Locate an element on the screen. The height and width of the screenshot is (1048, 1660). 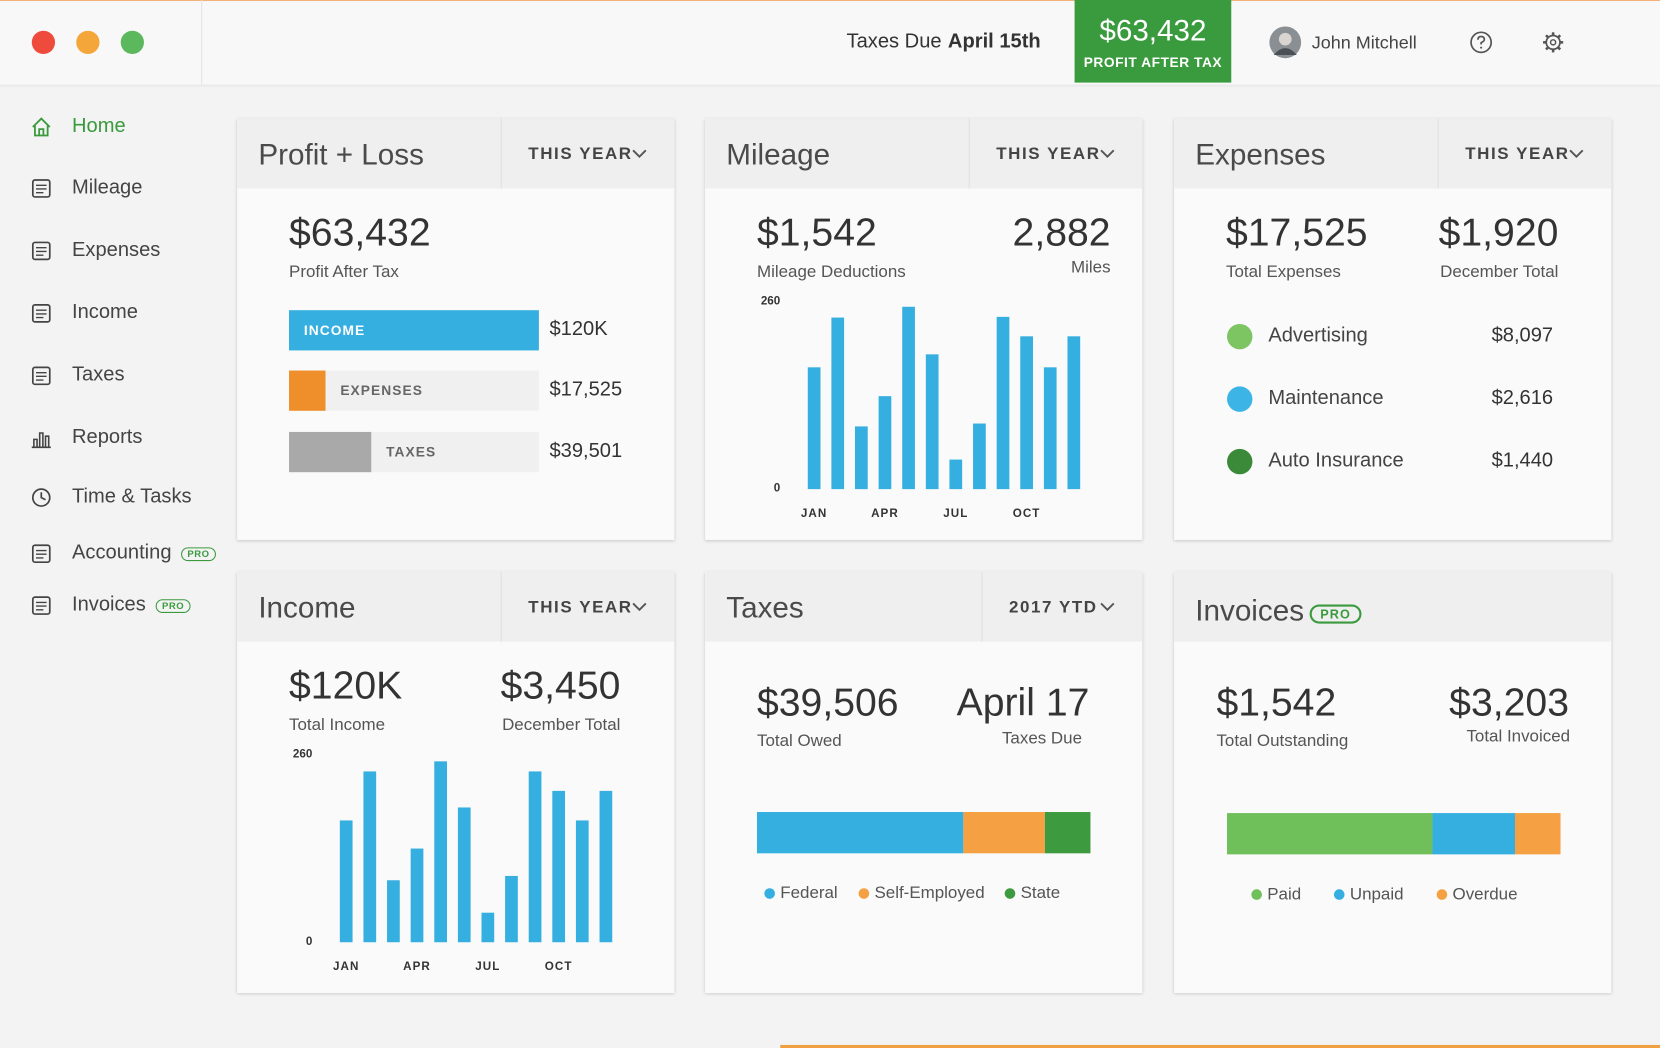
card-title: Expenses is located at coordinates (1260, 154).